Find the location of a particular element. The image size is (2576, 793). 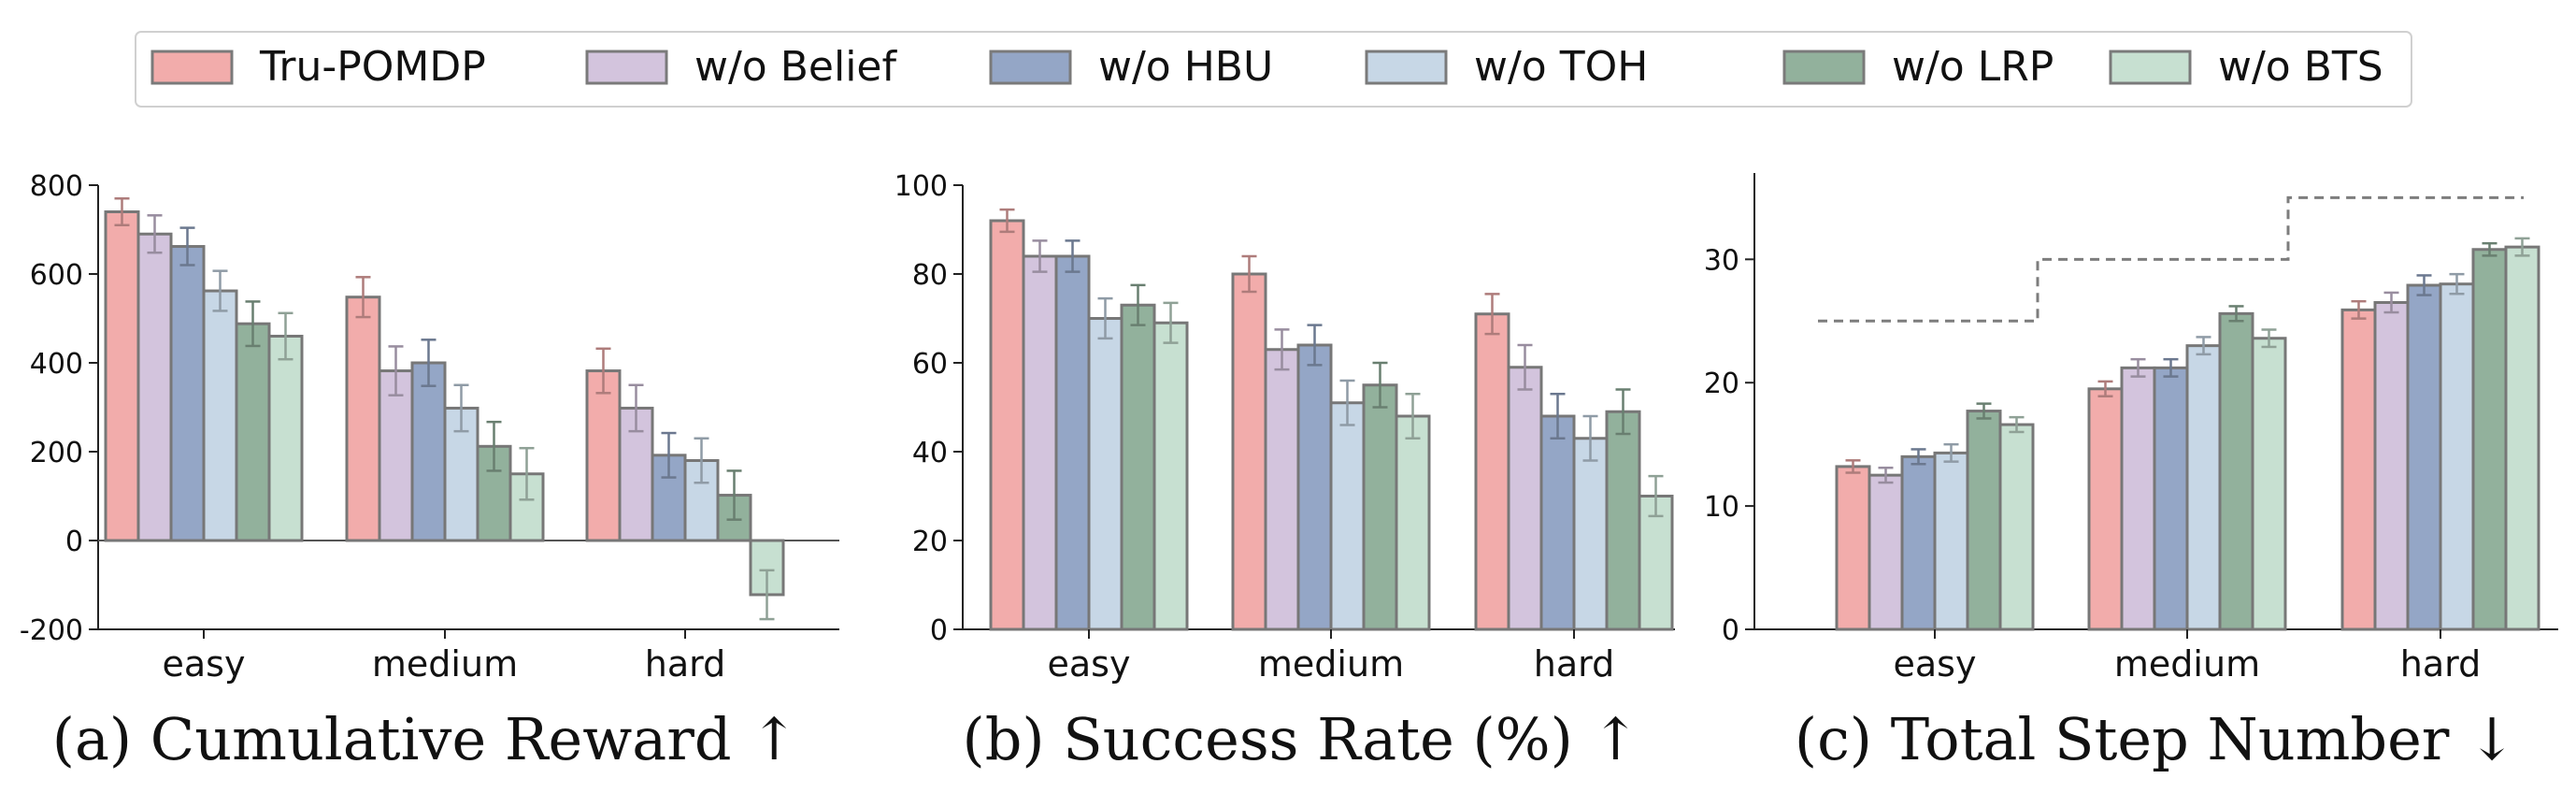

y-tick-label: 10 is located at coordinates (1721, 507).